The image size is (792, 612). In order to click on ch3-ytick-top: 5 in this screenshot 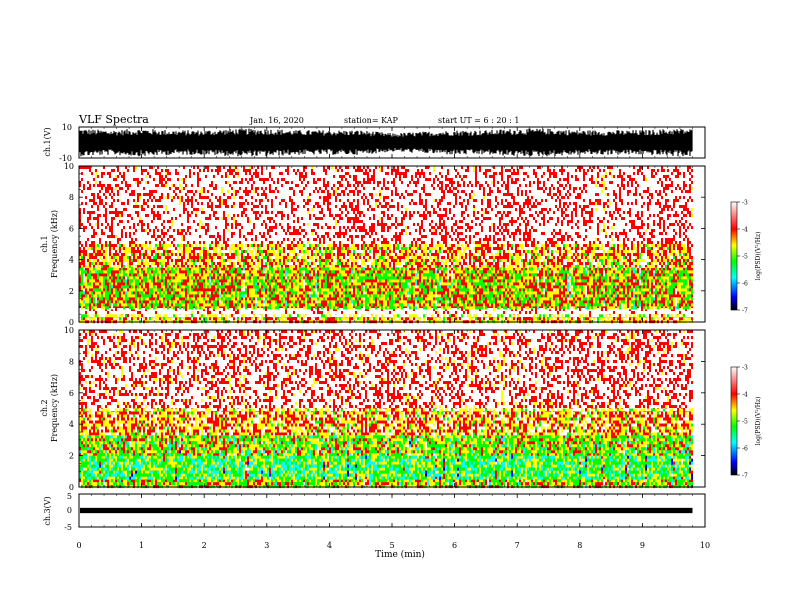, I will do `click(69, 496)`.